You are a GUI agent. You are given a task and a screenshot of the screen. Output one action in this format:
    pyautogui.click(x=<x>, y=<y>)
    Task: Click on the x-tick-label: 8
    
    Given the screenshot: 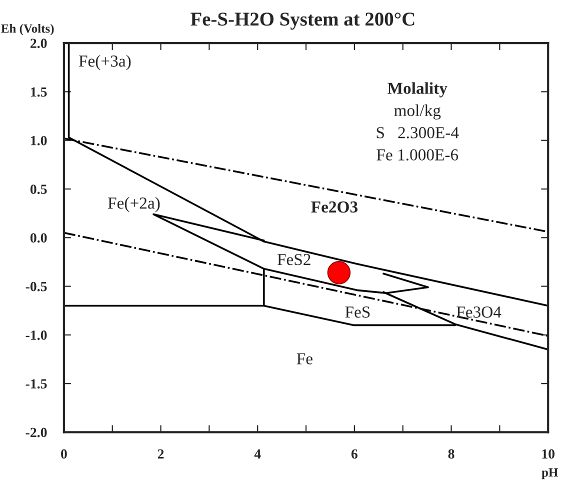 What is the action you would take?
    pyautogui.click(x=451, y=454)
    